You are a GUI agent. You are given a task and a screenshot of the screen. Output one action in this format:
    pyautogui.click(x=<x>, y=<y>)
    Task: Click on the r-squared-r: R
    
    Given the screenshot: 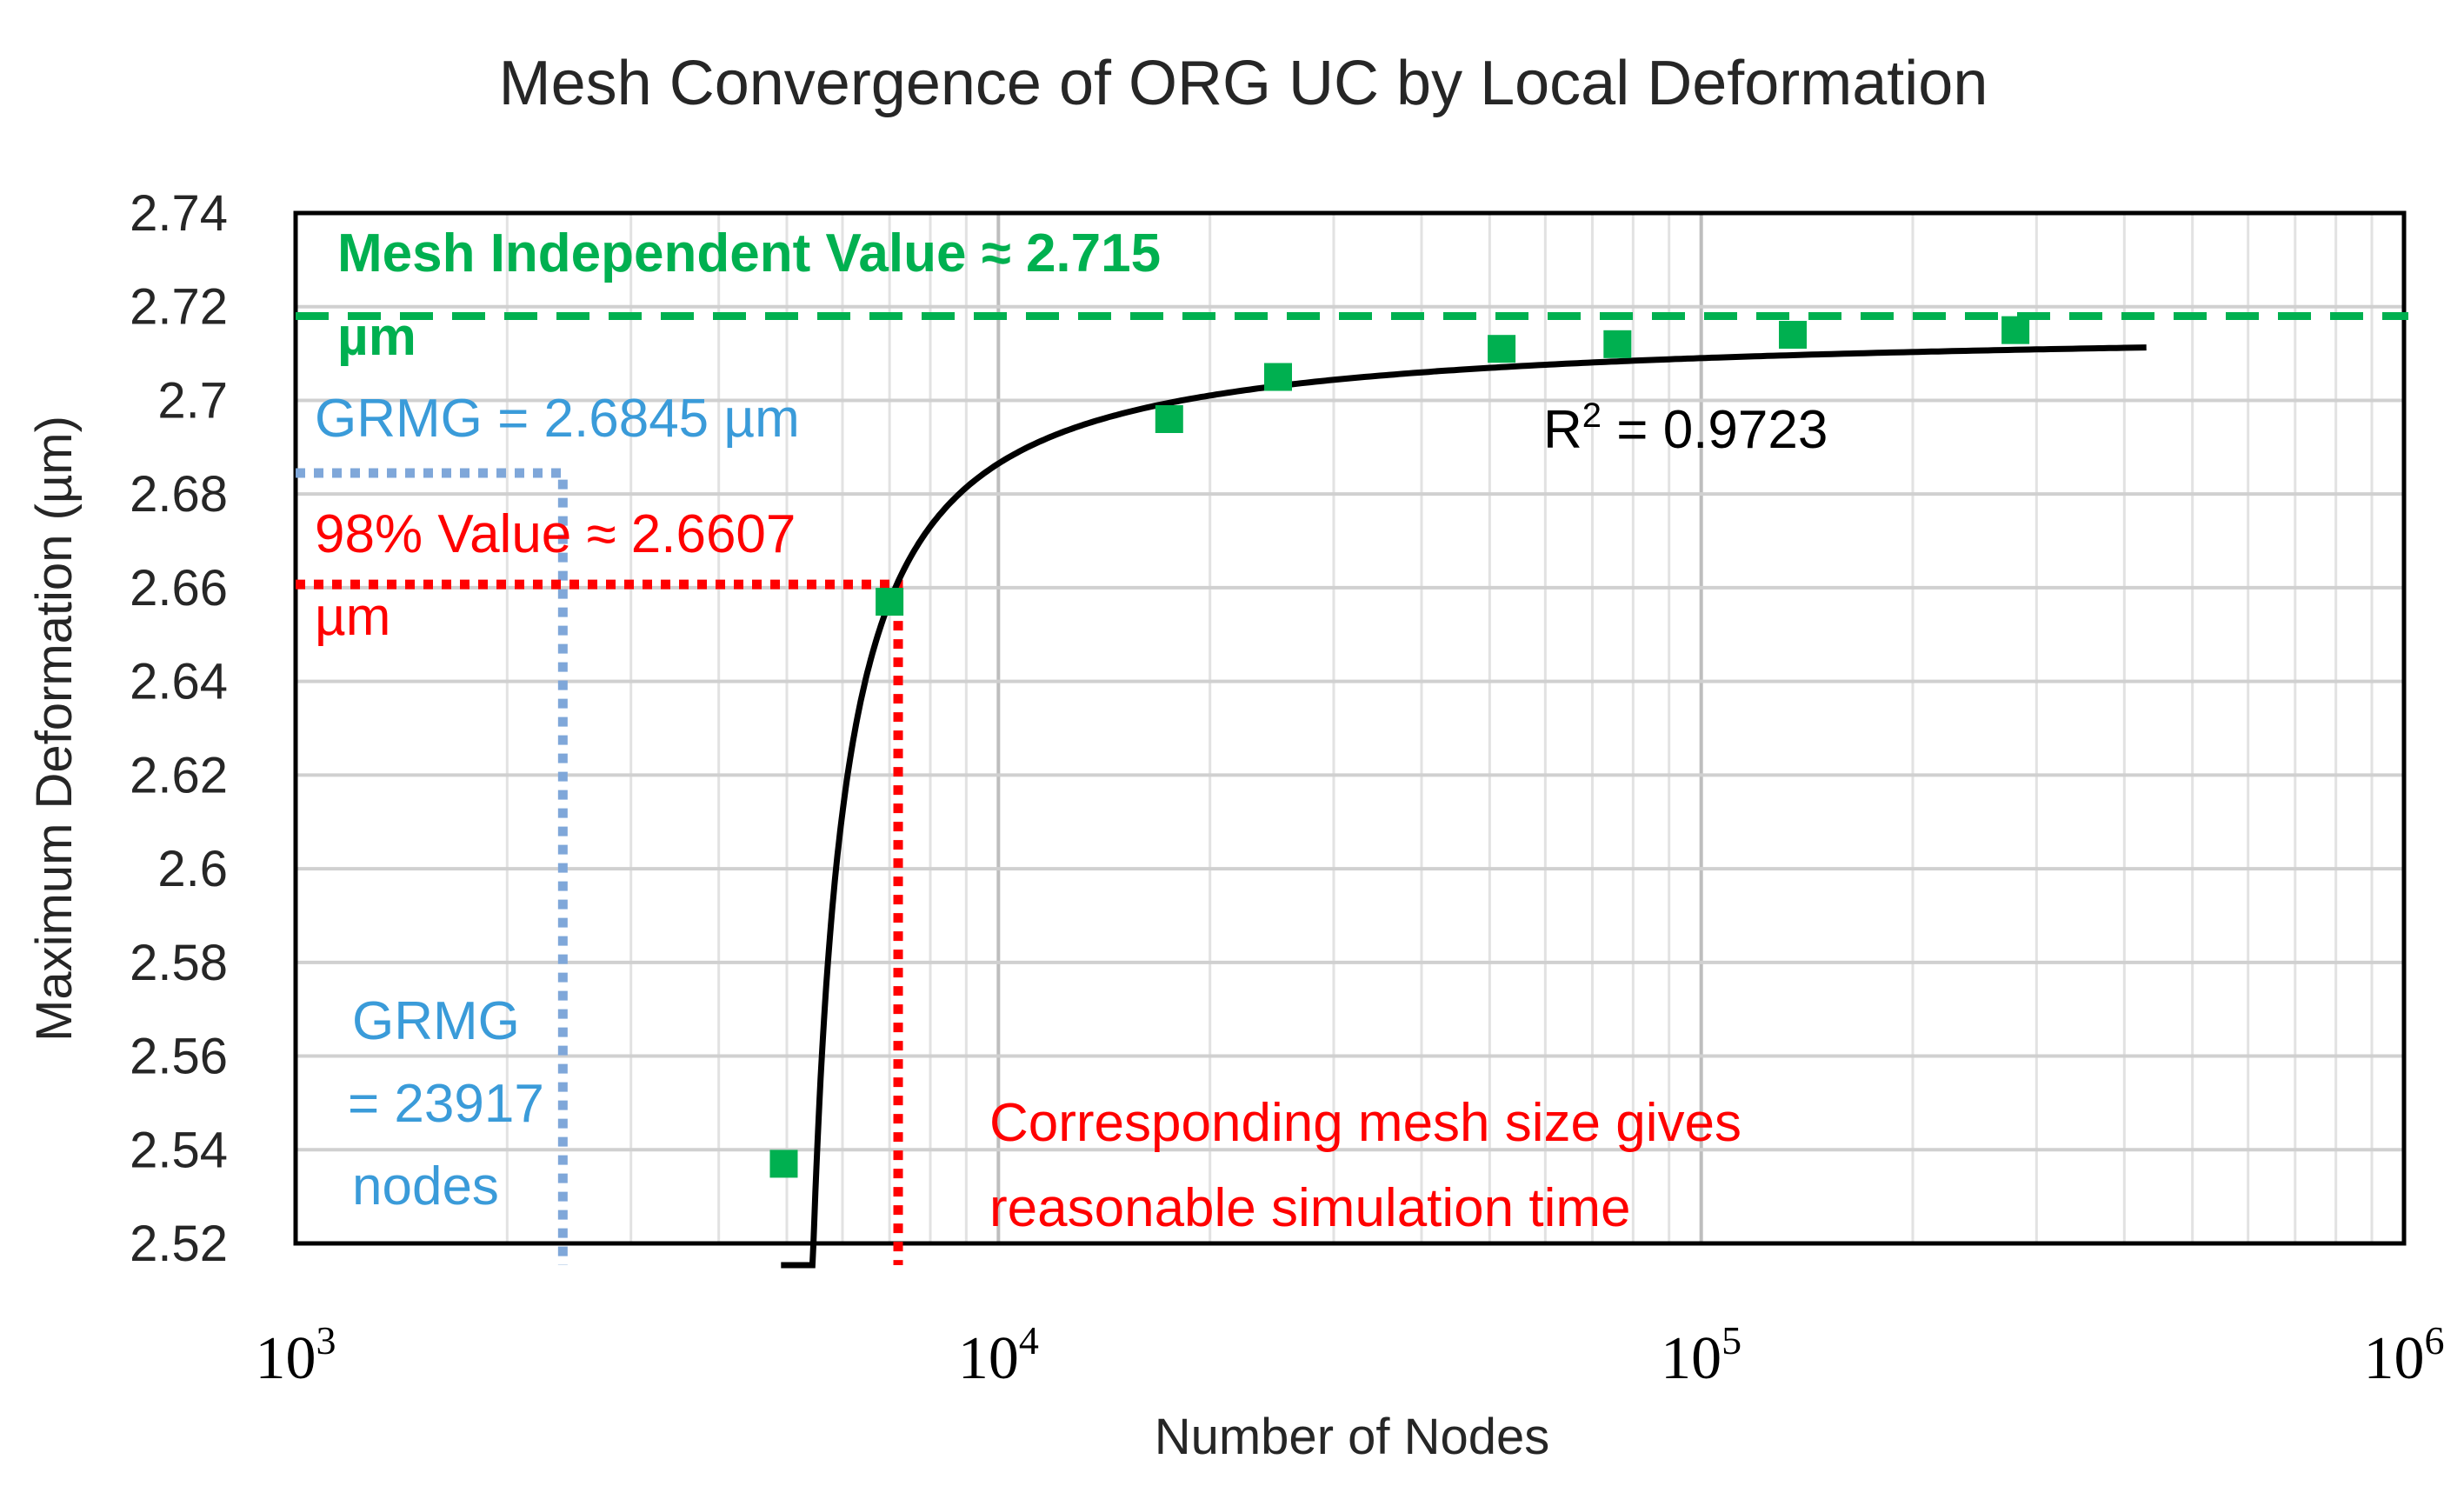 What is the action you would take?
    pyautogui.click(x=1562, y=430)
    